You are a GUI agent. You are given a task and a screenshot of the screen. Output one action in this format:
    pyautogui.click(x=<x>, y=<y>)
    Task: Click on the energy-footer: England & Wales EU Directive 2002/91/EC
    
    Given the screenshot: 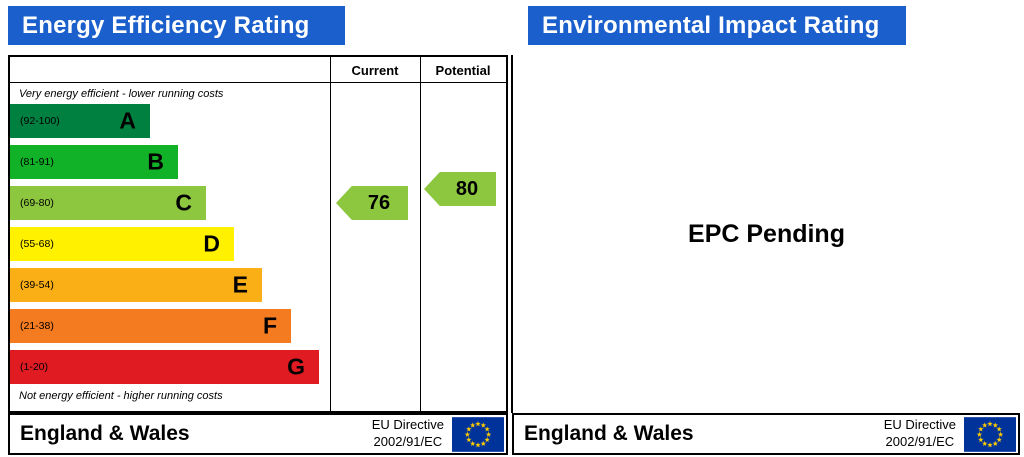 What is the action you would take?
    pyautogui.click(x=258, y=434)
    